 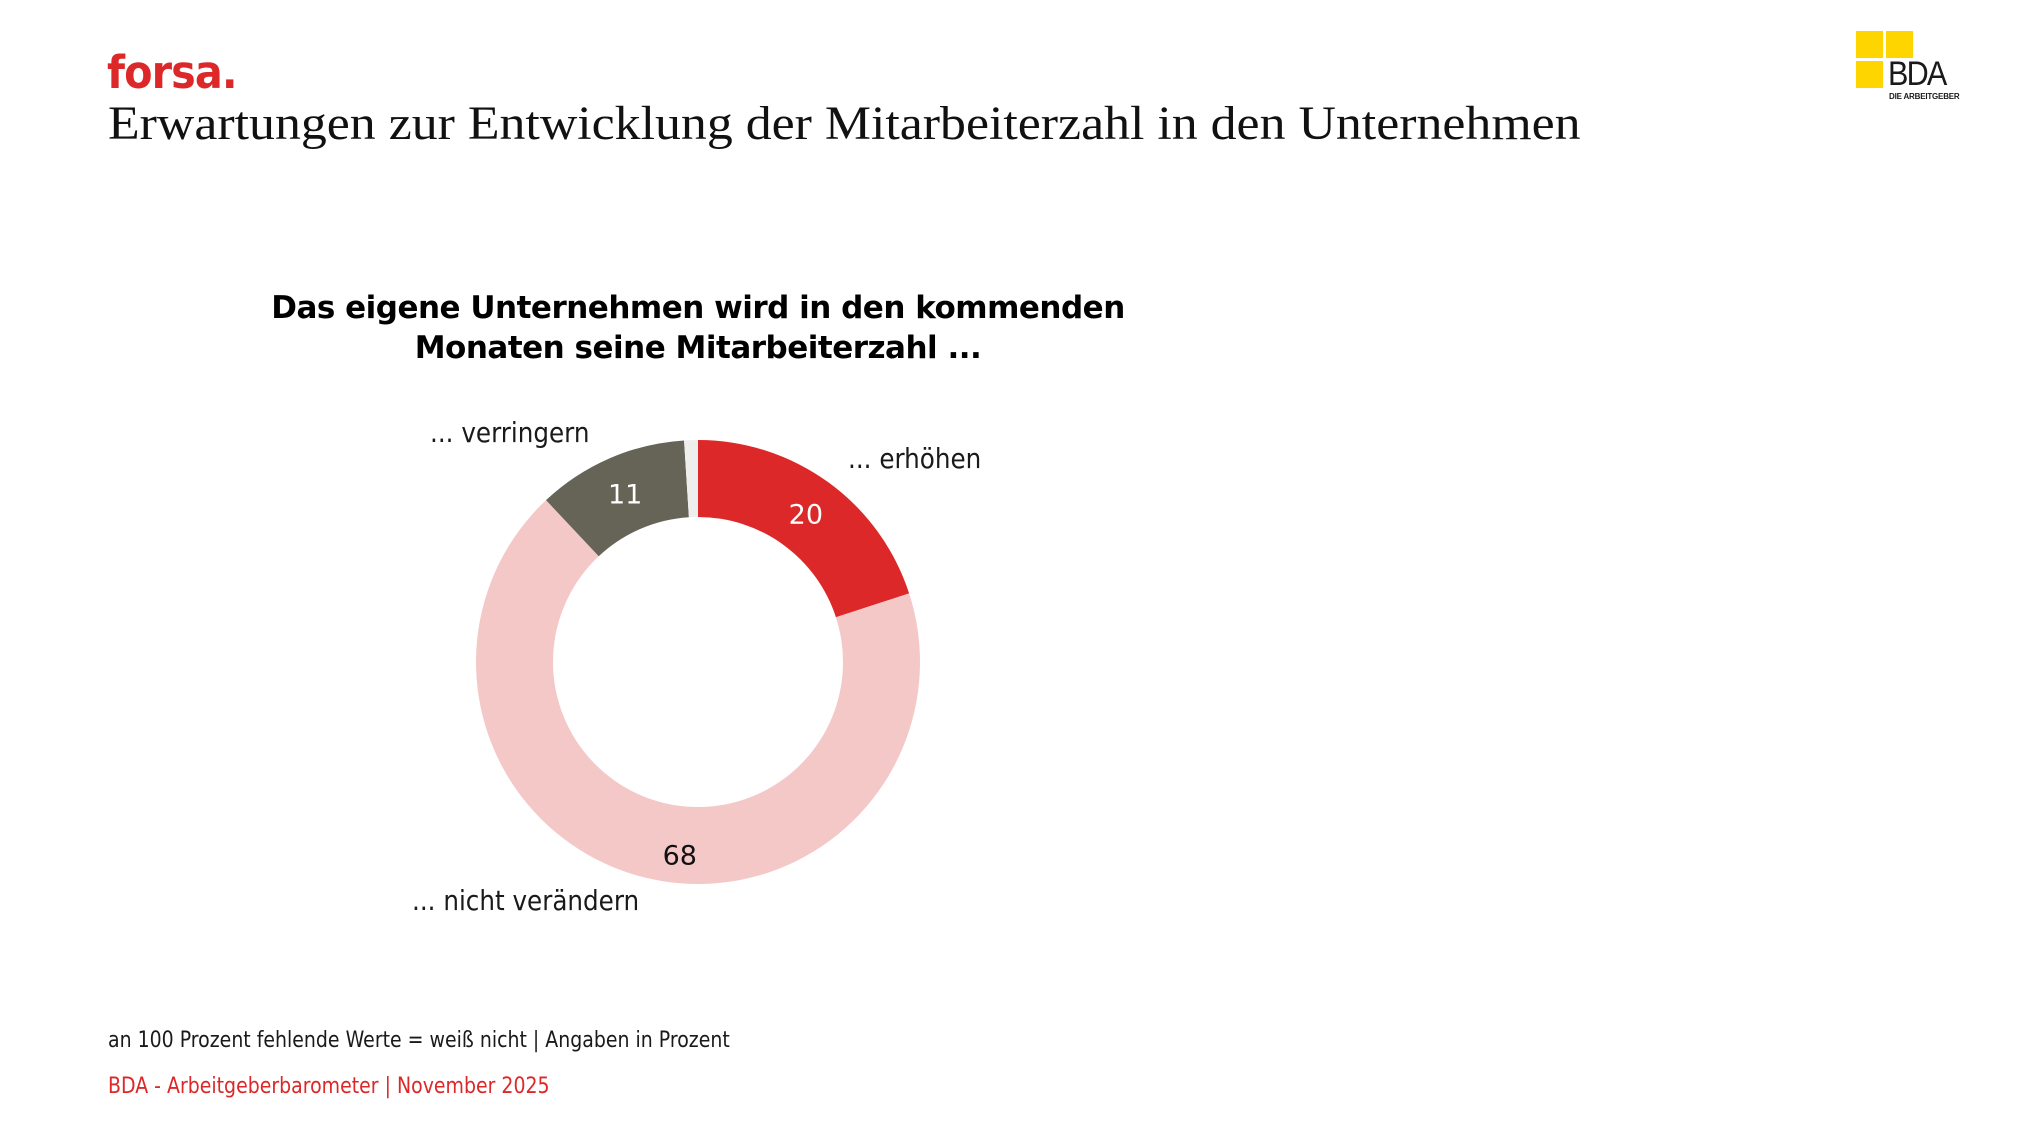 I want to click on bda-logo: BDA DIE ARBEITGEBER, so click(x=1911, y=68).